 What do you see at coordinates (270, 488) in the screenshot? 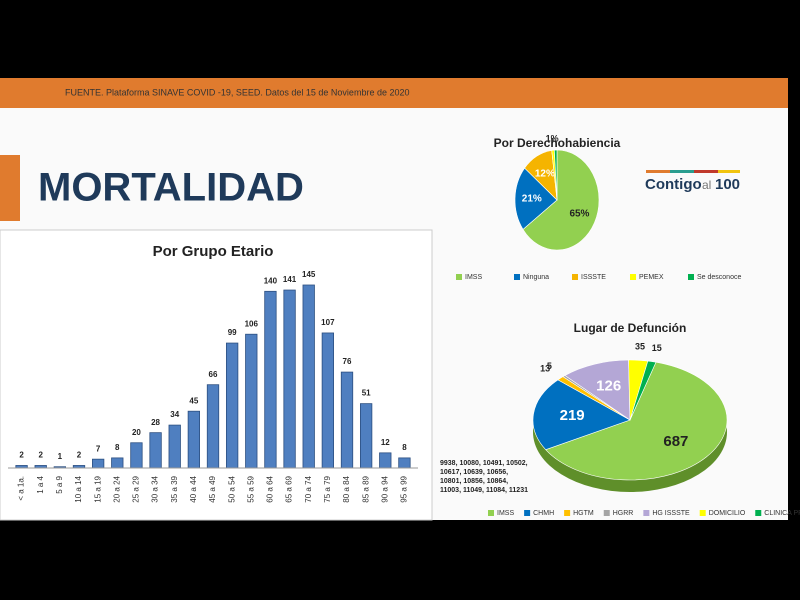
I see `x-tick-label: 60 a 64` at bounding box center [270, 488].